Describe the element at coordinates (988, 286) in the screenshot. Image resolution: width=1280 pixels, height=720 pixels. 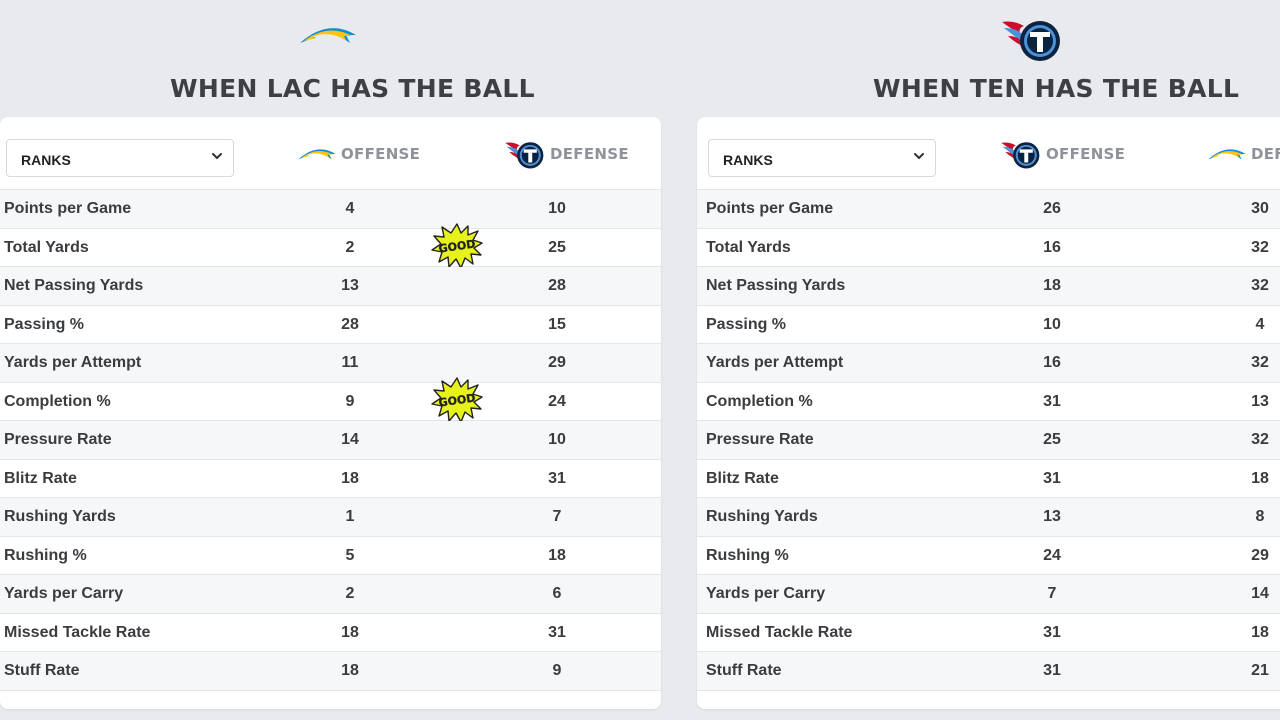
I see `table-row: Net Passing Yards 18 32` at that location.